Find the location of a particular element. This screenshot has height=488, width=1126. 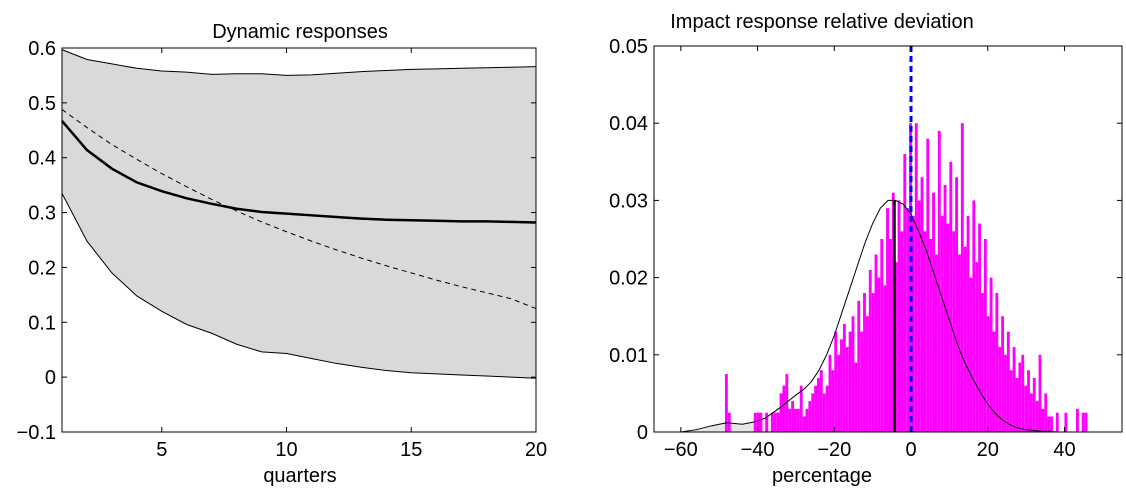

left-x-axis-label: quarters is located at coordinates (299, 476).